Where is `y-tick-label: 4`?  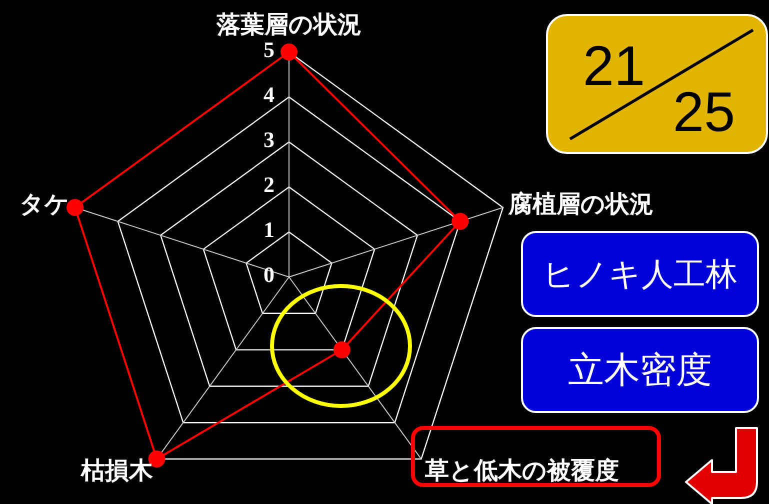
y-tick-label: 4 is located at coordinates (269, 95).